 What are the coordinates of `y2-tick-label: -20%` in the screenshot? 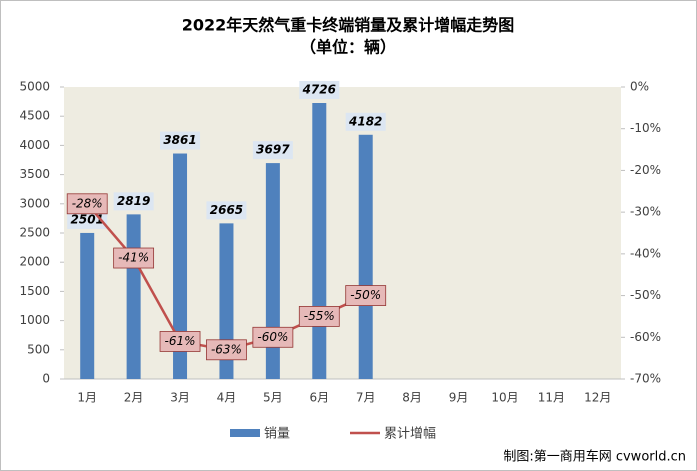 It's located at (645, 170).